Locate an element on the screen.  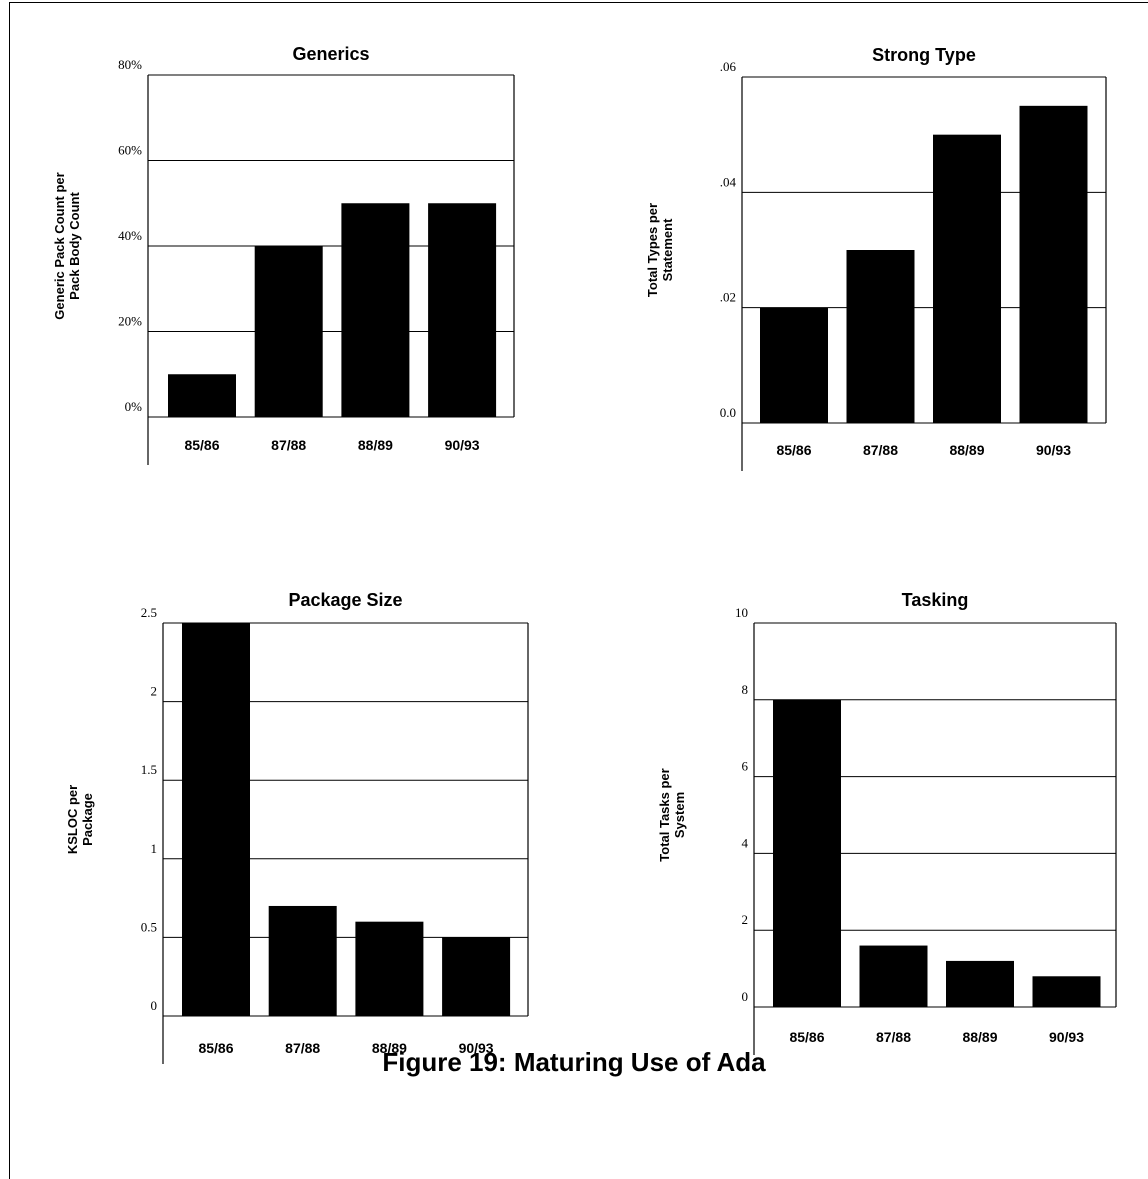
y-tick-label: 60% is located at coordinates (130, 150).